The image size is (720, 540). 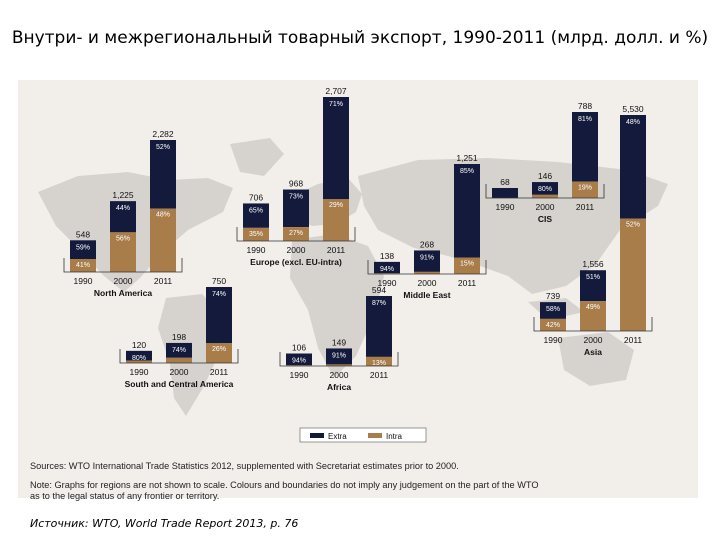 I want to click on extra-pct-south-and-central-america-2000: 74%, so click(x=179, y=350).